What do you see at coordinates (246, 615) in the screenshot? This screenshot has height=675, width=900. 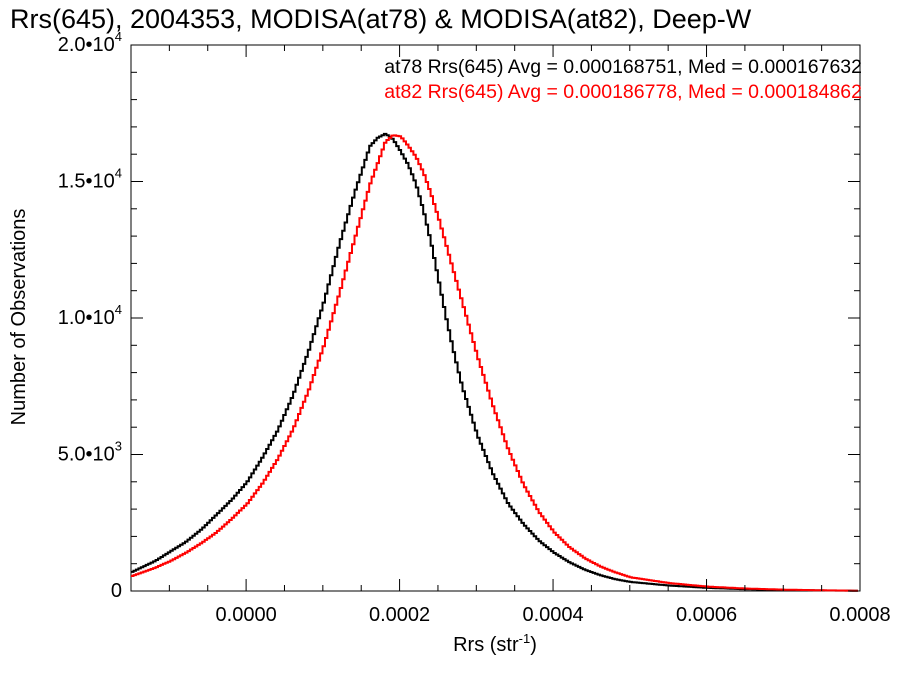 I see `x-tick-label-0: 0.0000` at bounding box center [246, 615].